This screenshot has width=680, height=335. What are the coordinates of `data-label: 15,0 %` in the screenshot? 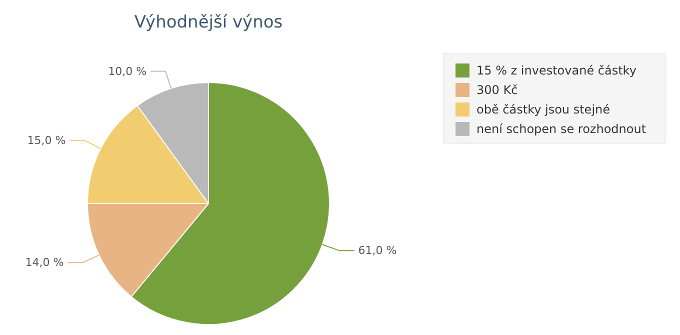 It's located at (46, 140).